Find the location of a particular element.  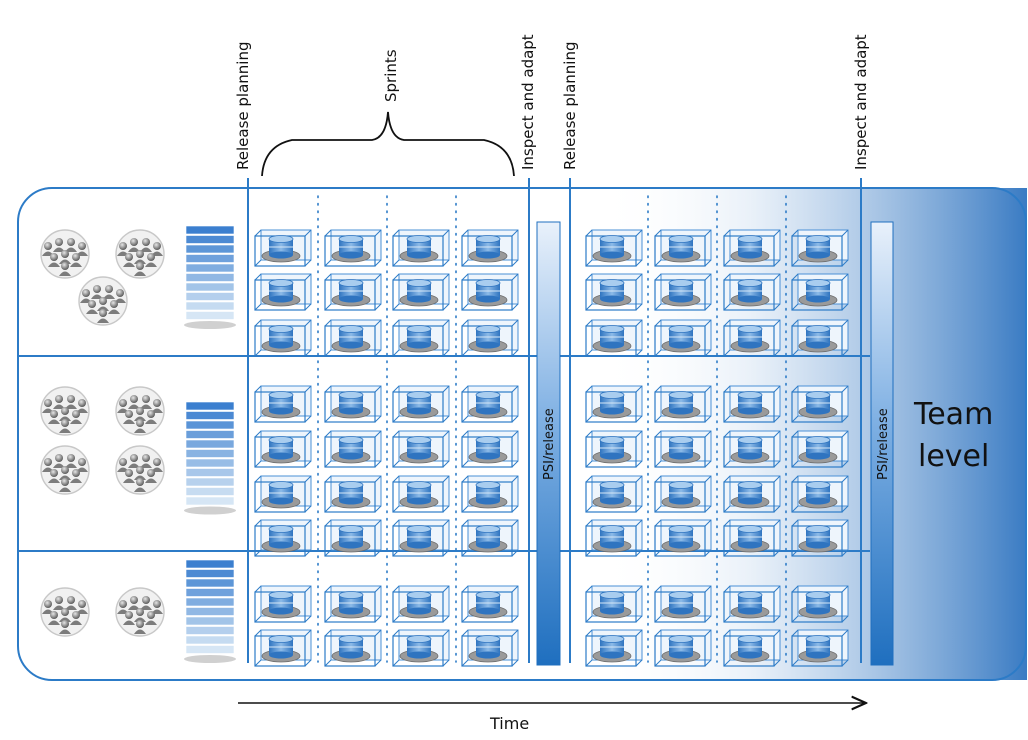

psi-release-label-1: PSI/release is located at coordinates (549, 444).